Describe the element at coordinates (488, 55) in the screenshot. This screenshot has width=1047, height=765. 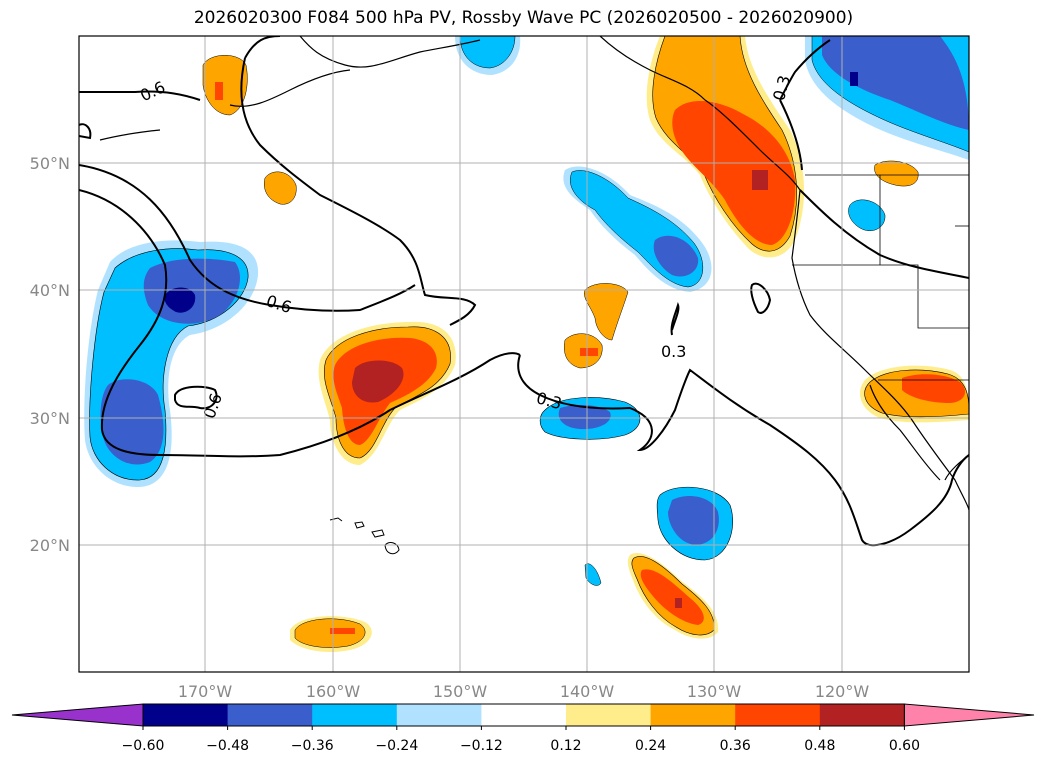
I see `gulf-alaska-negative-anomaly` at that location.